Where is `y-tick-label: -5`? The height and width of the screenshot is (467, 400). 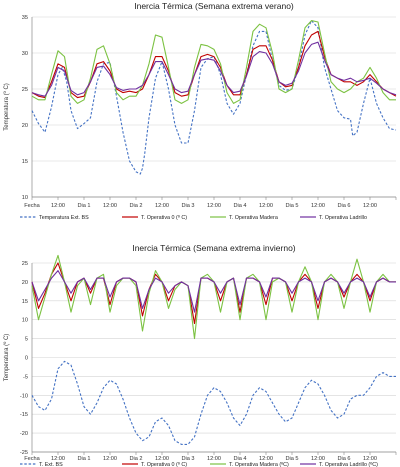 y-tick-label: -5 is located at coordinates (25, 377).